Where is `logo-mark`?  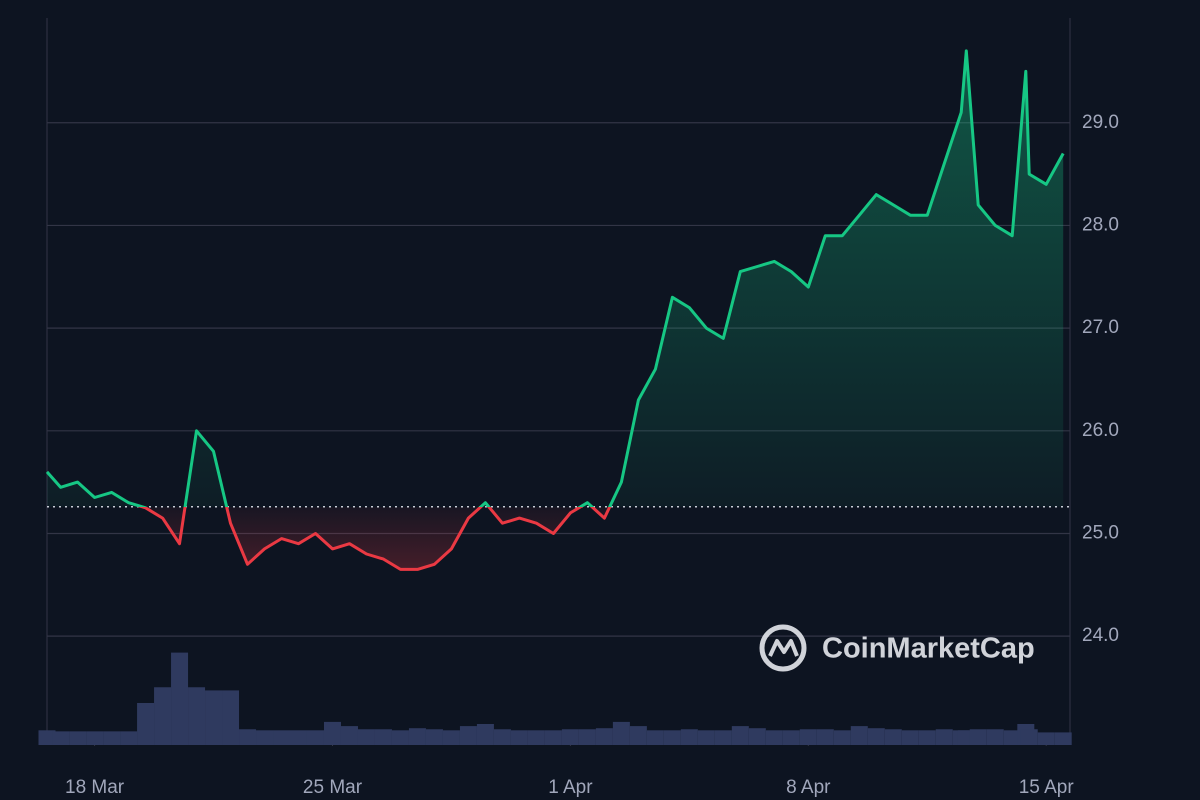
logo-mark is located at coordinates (783, 648).